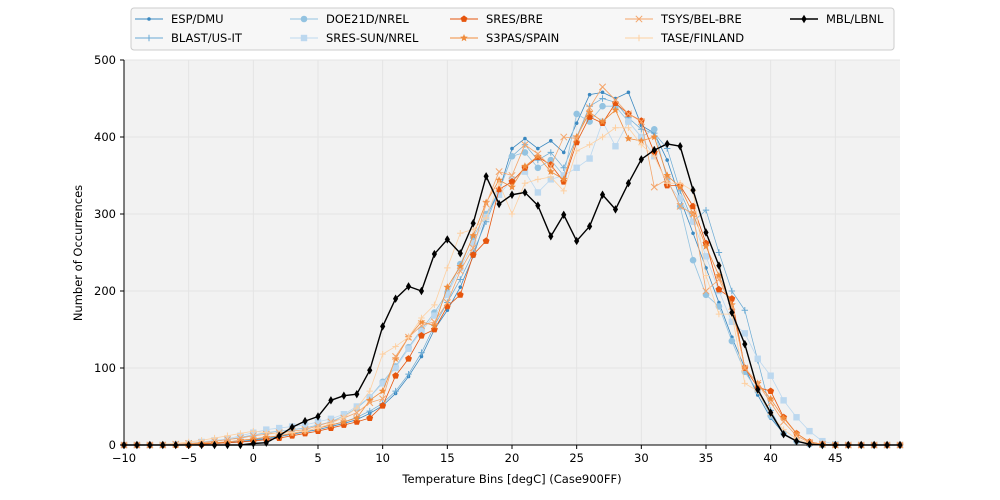  I want to click on legend-label: SRES-SUN/NREL, so click(372, 38).